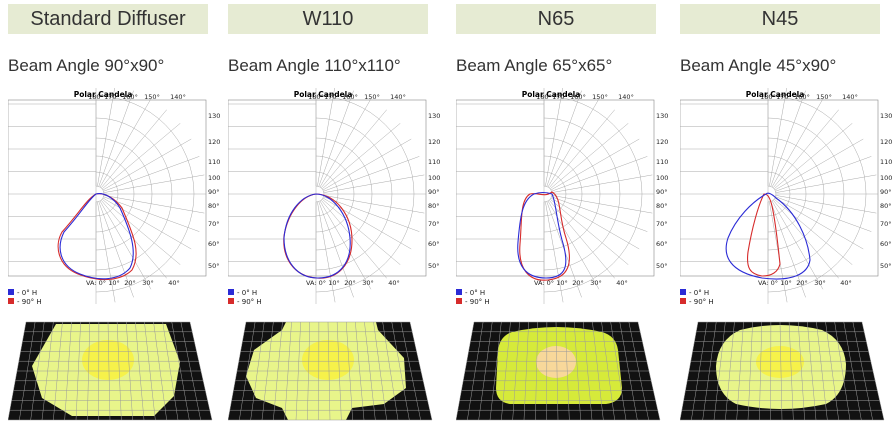 This screenshot has width=894, height=427. What do you see at coordinates (780, 19) in the screenshot?
I see `panel-header: N45` at bounding box center [780, 19].